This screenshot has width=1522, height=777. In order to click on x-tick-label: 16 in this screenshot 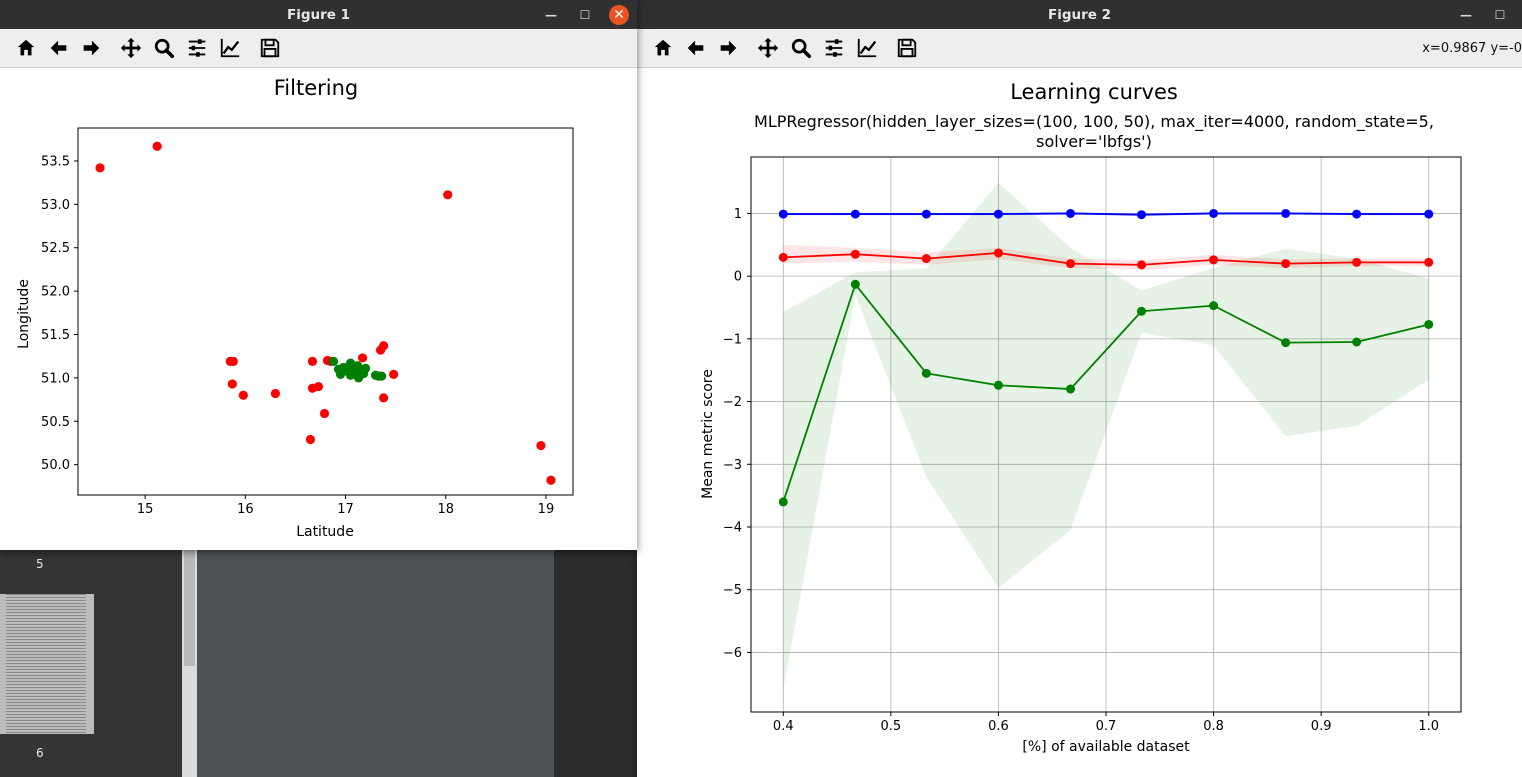, I will do `click(245, 509)`.